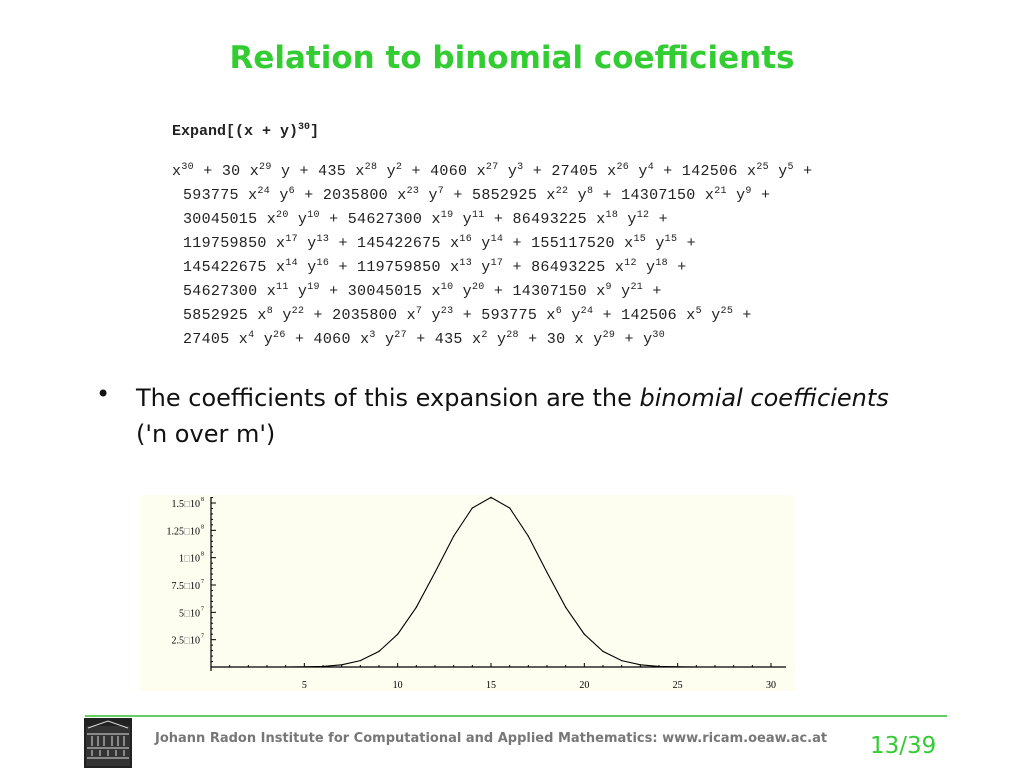 The height and width of the screenshot is (772, 1024). Describe the element at coordinates (903, 746) in the screenshot. I see `page-number: 13/39` at that location.